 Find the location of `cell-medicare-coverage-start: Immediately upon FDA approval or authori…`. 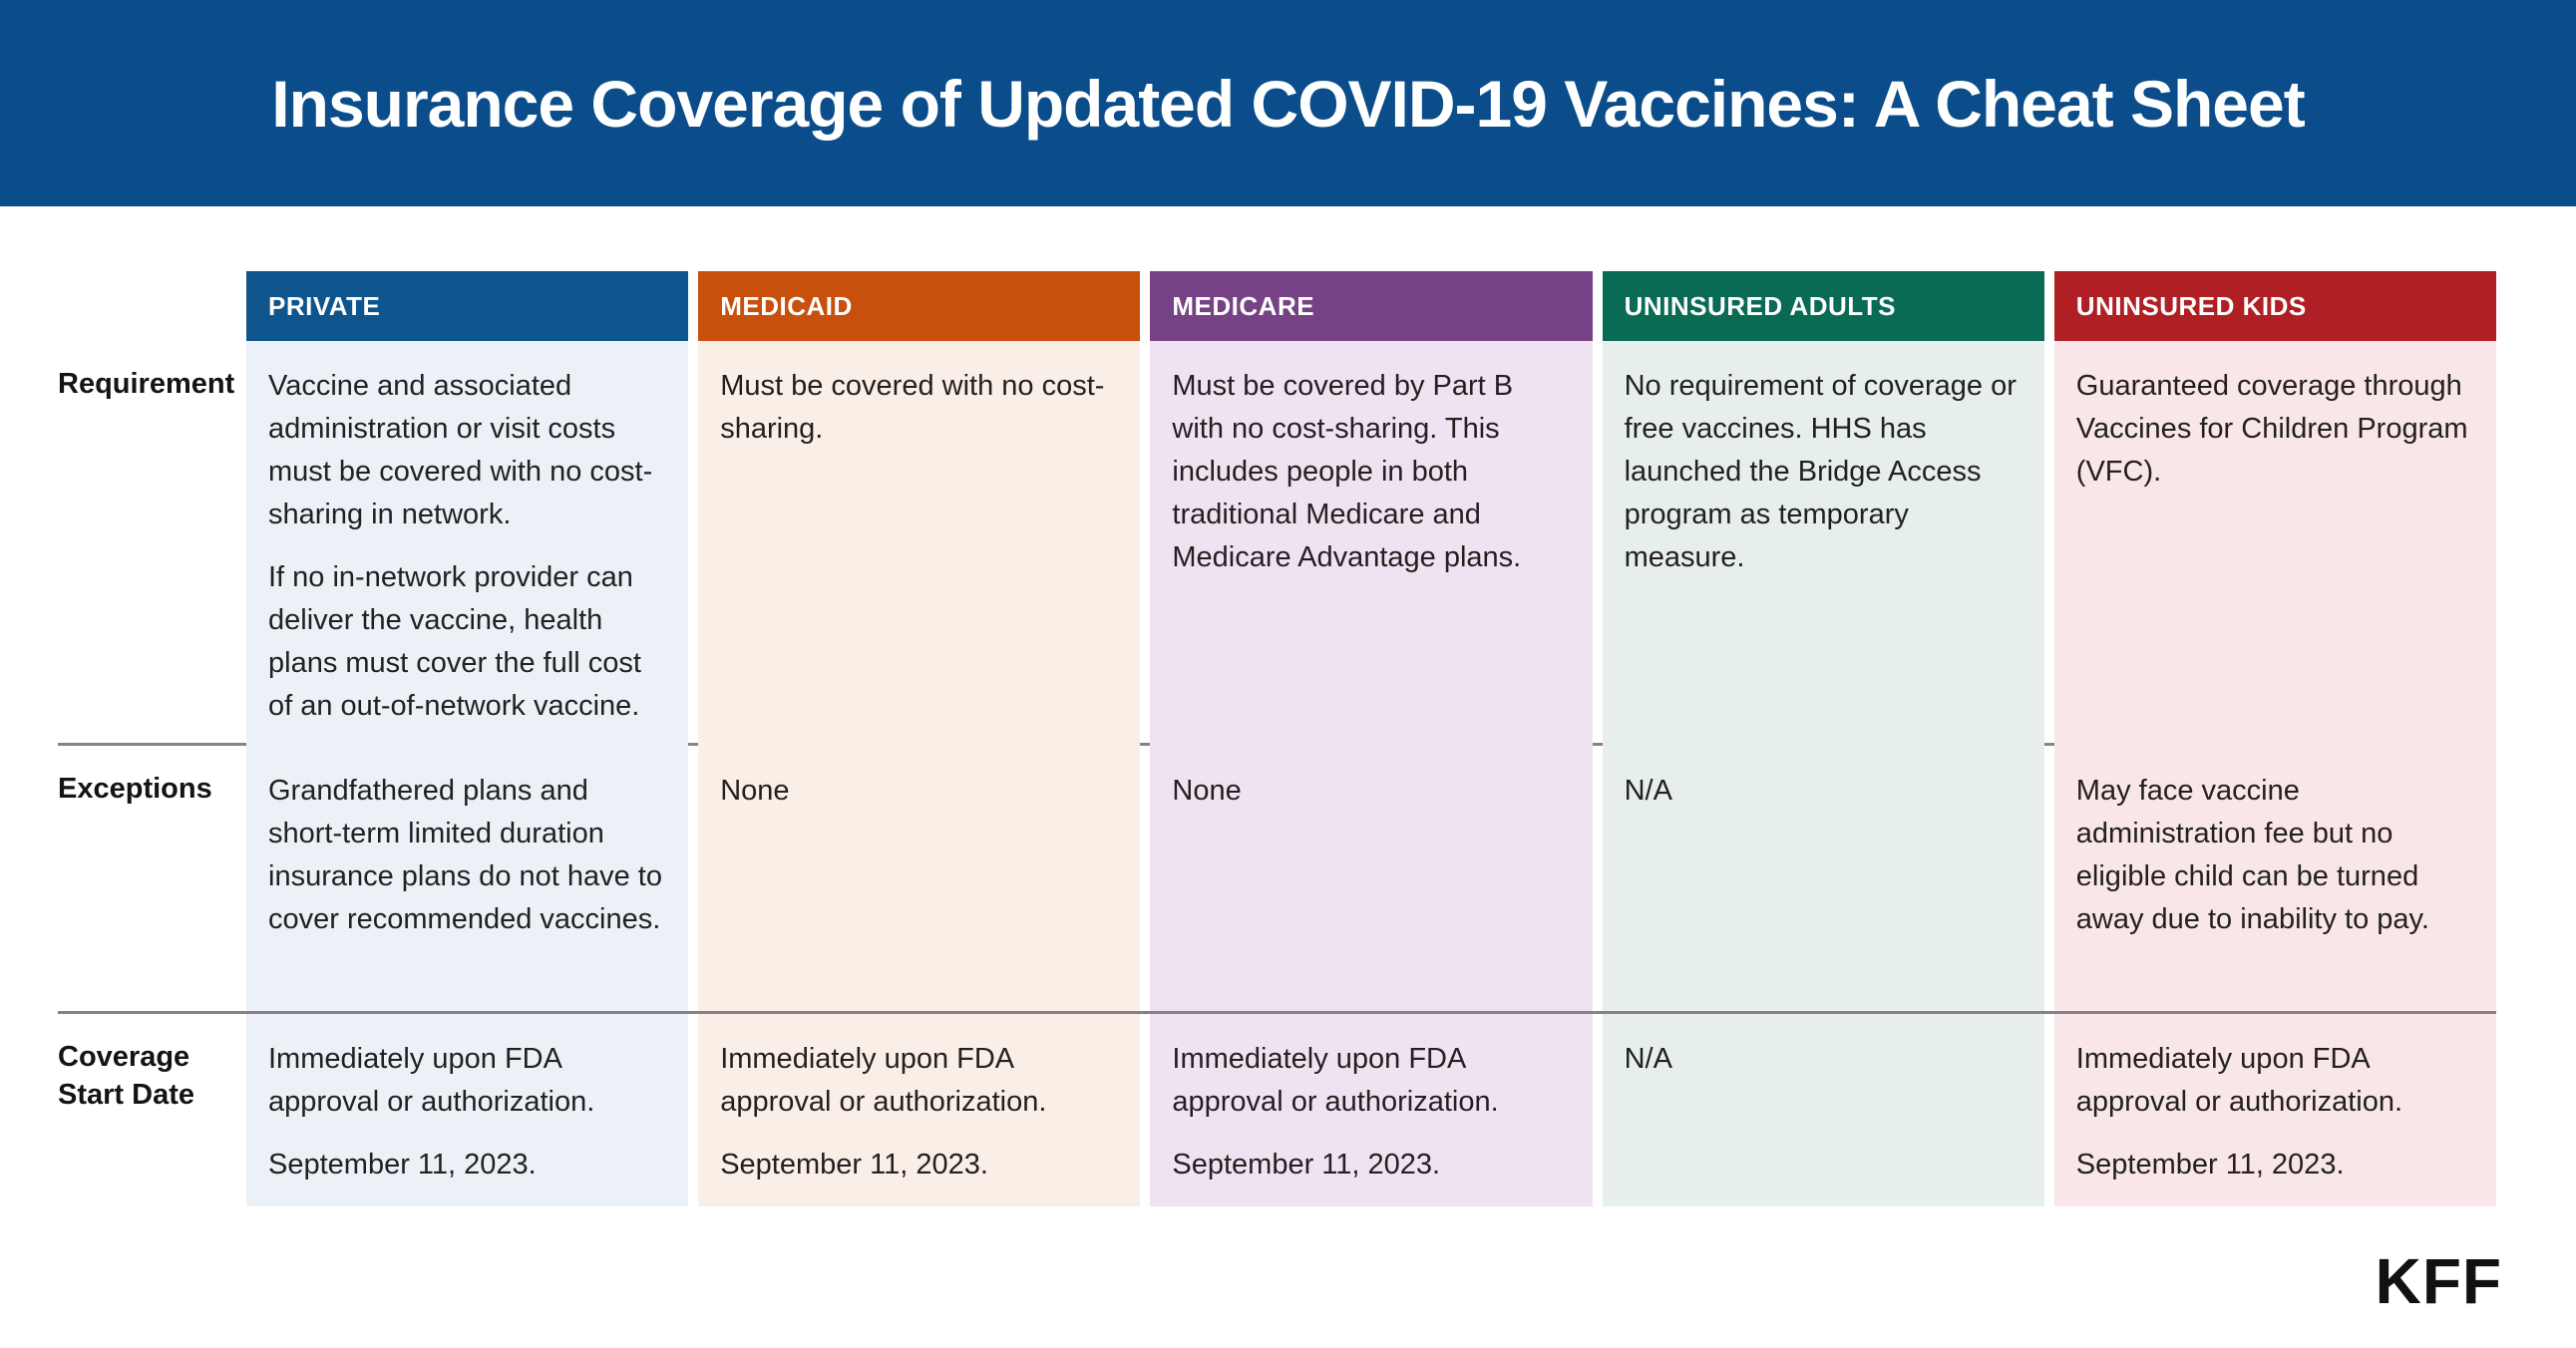

cell-medicare-coverage-start: Immediately upon FDA approval or authori… is located at coordinates (1372, 1110).